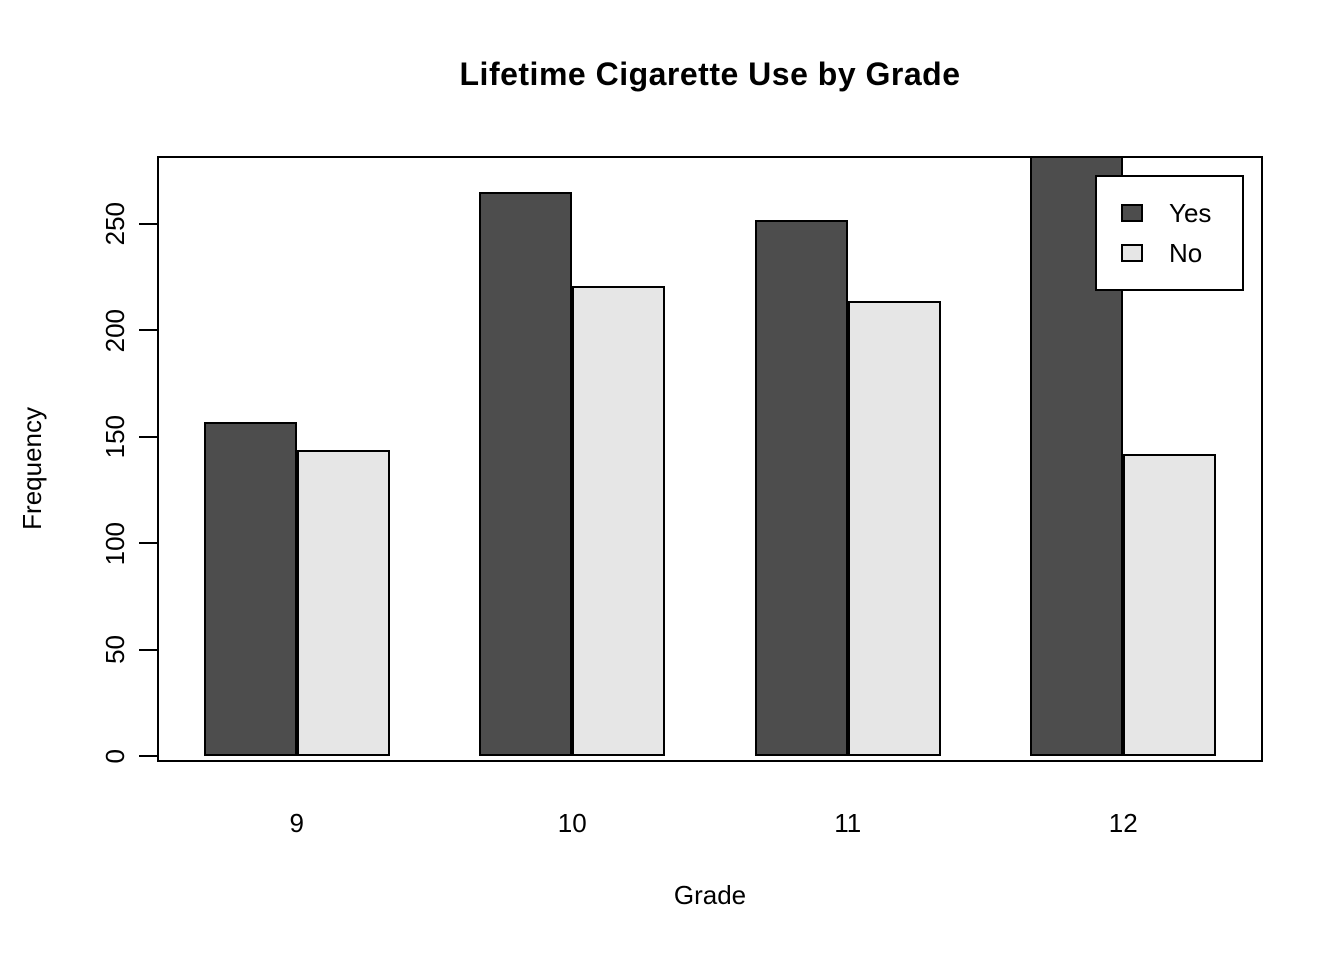 The image size is (1344, 960). I want to click on legend-swatch-no, so click(1132, 253).